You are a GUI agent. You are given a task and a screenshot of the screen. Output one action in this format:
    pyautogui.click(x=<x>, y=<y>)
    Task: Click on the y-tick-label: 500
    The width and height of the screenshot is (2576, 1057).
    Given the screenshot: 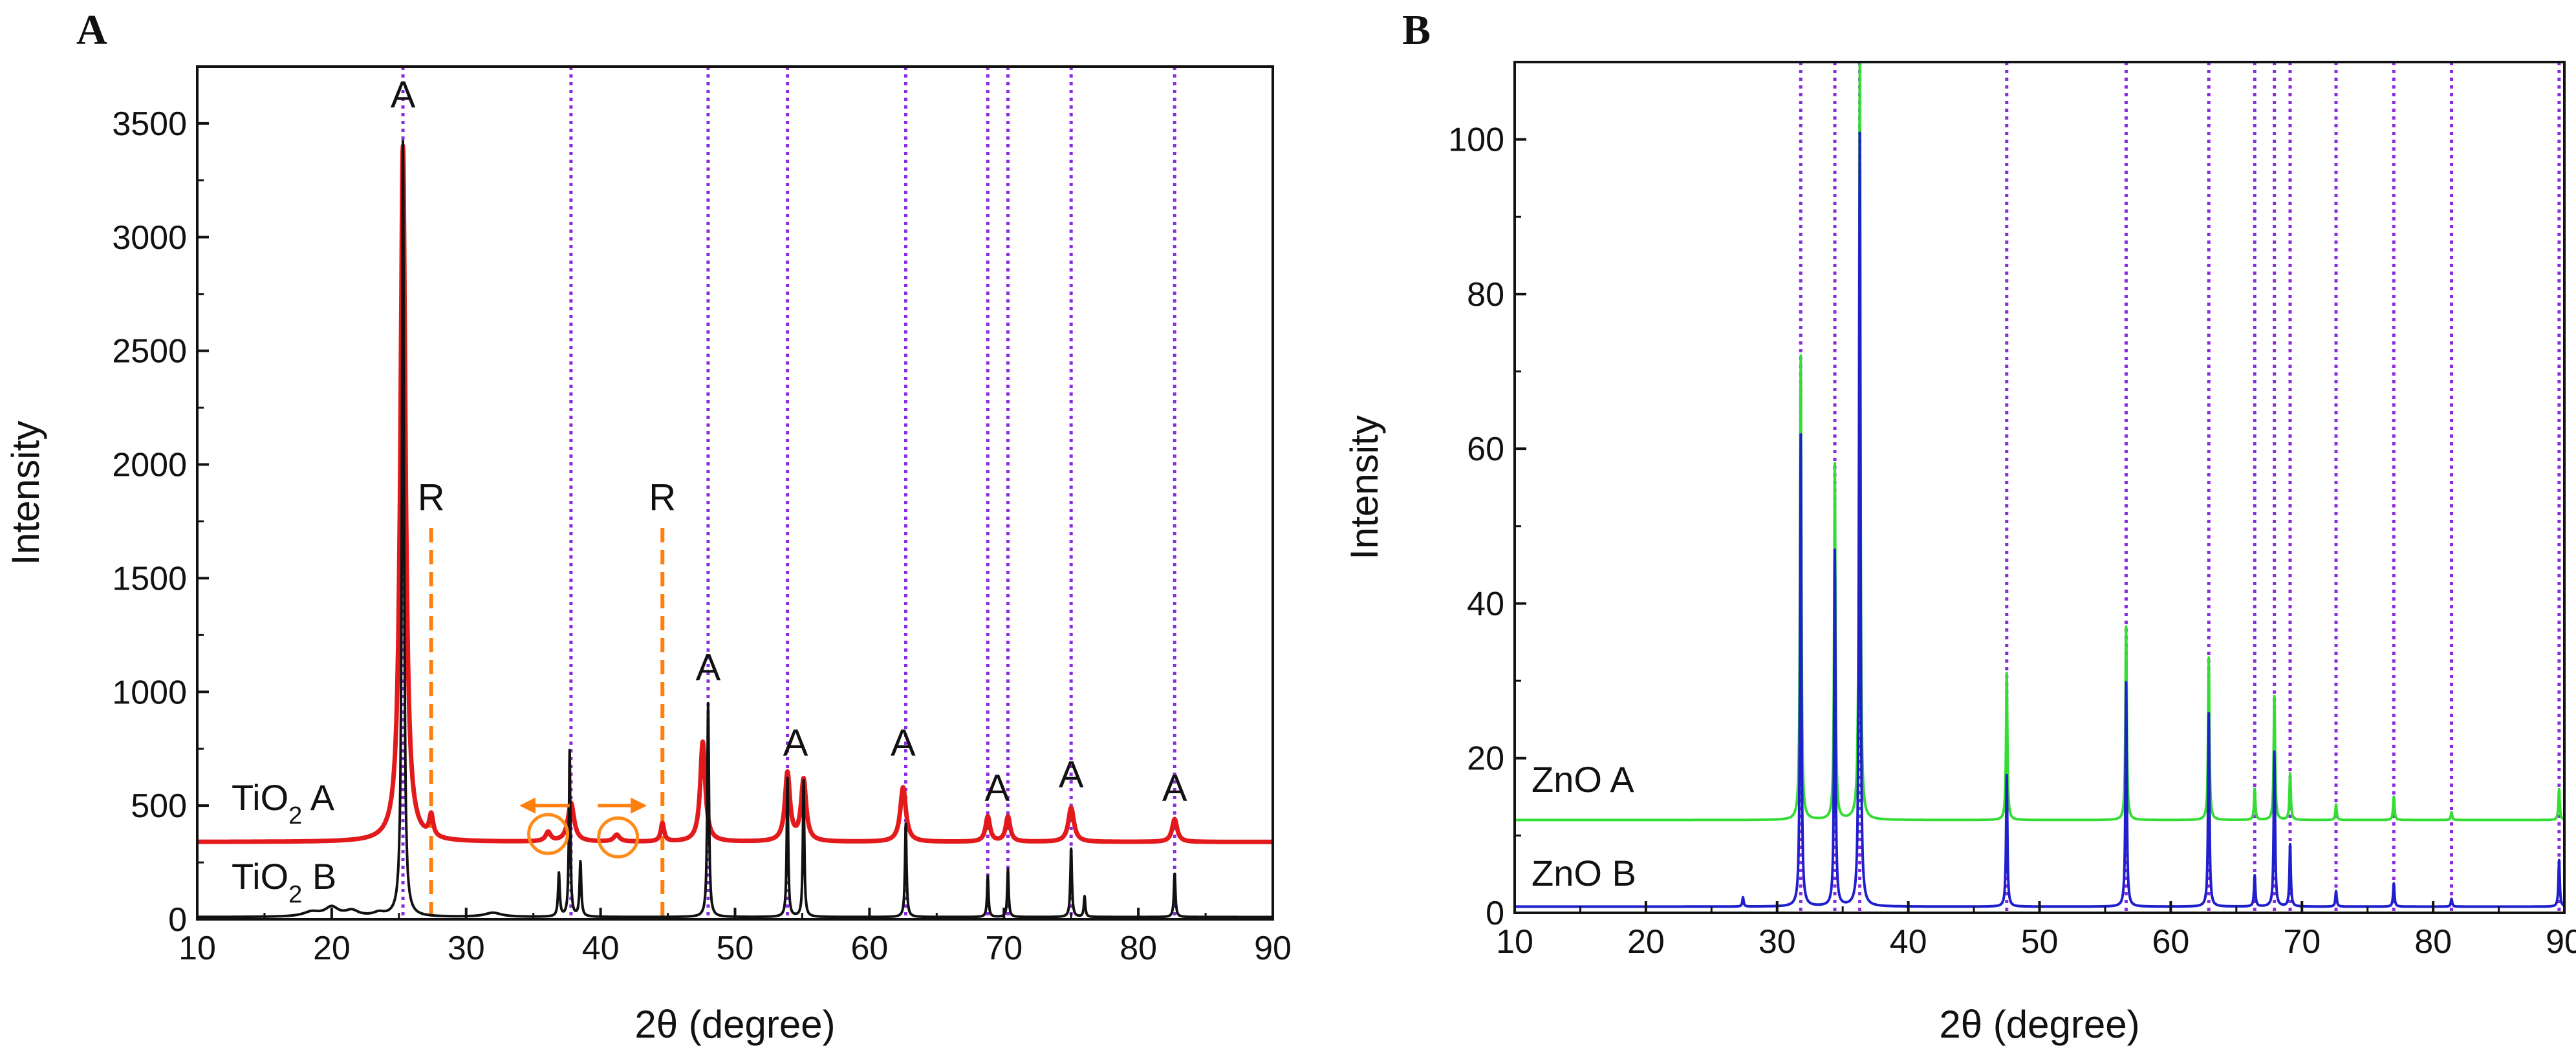 What is the action you would take?
    pyautogui.click(x=159, y=806)
    